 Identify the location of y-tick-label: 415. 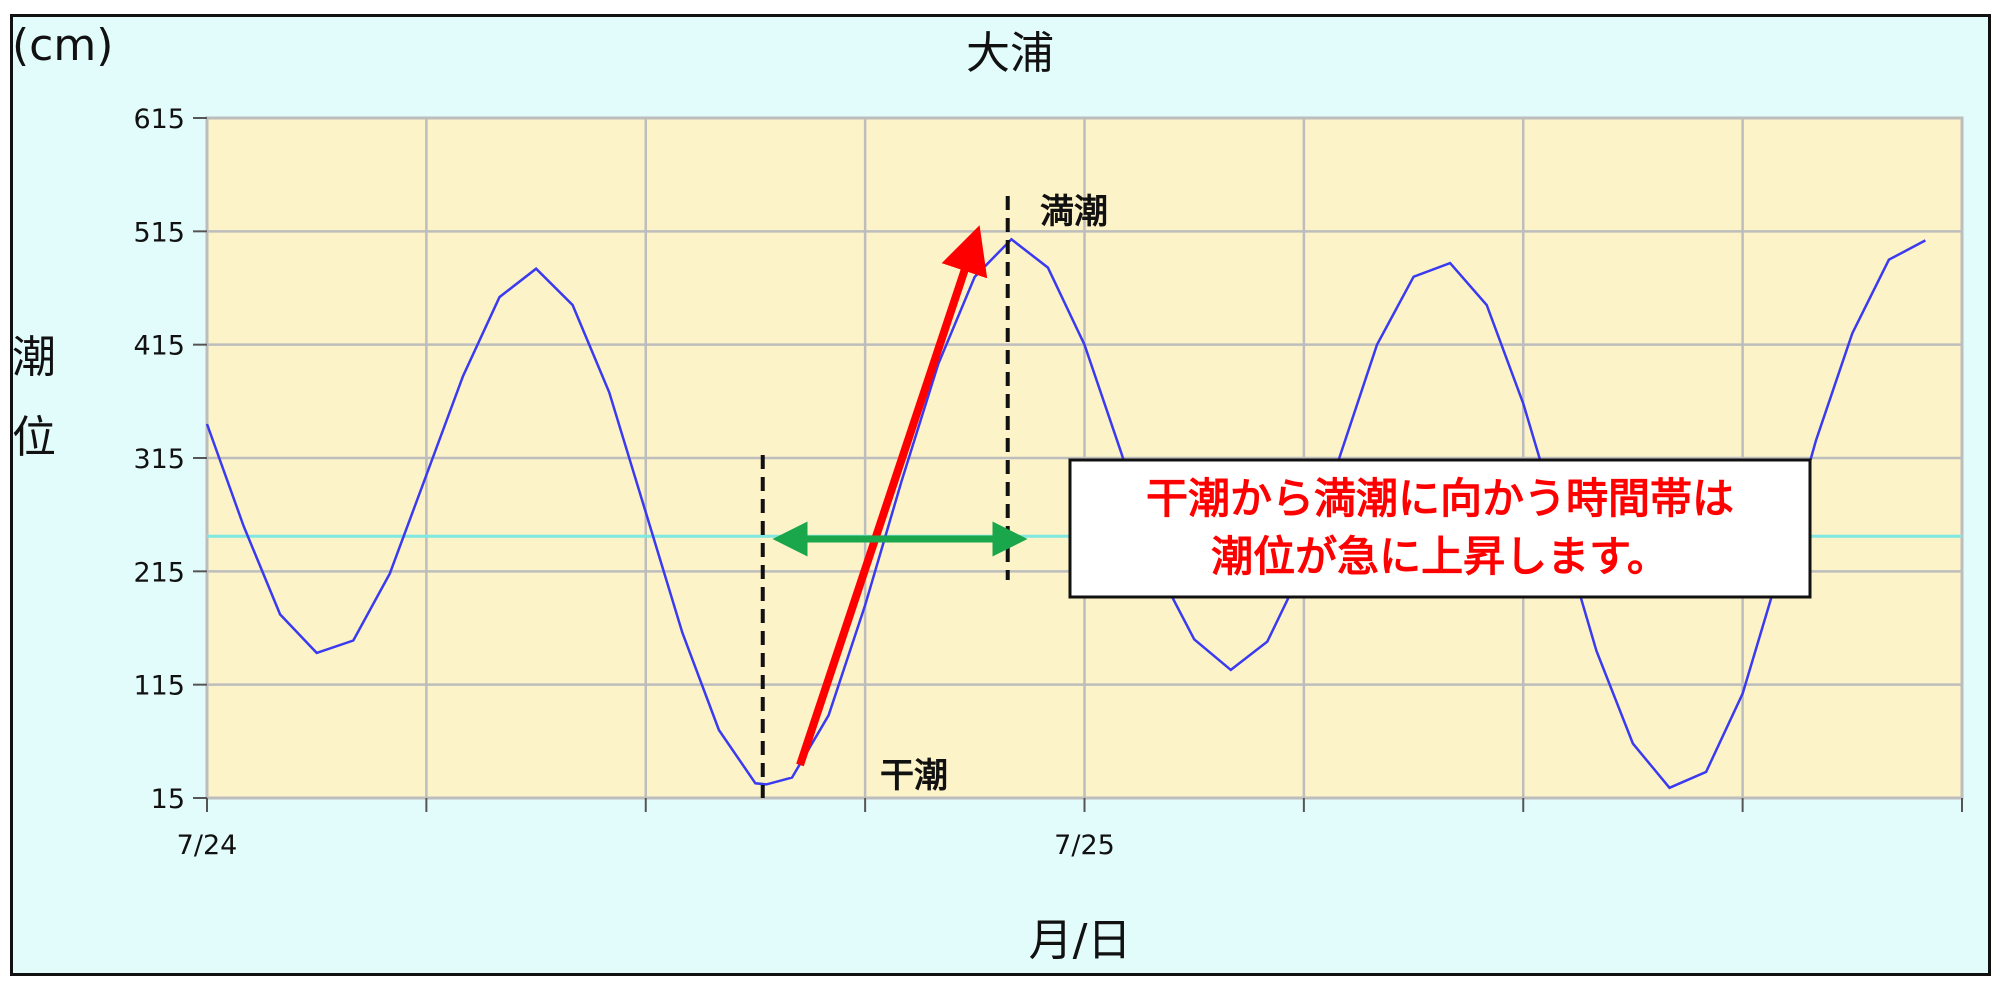
(159, 346).